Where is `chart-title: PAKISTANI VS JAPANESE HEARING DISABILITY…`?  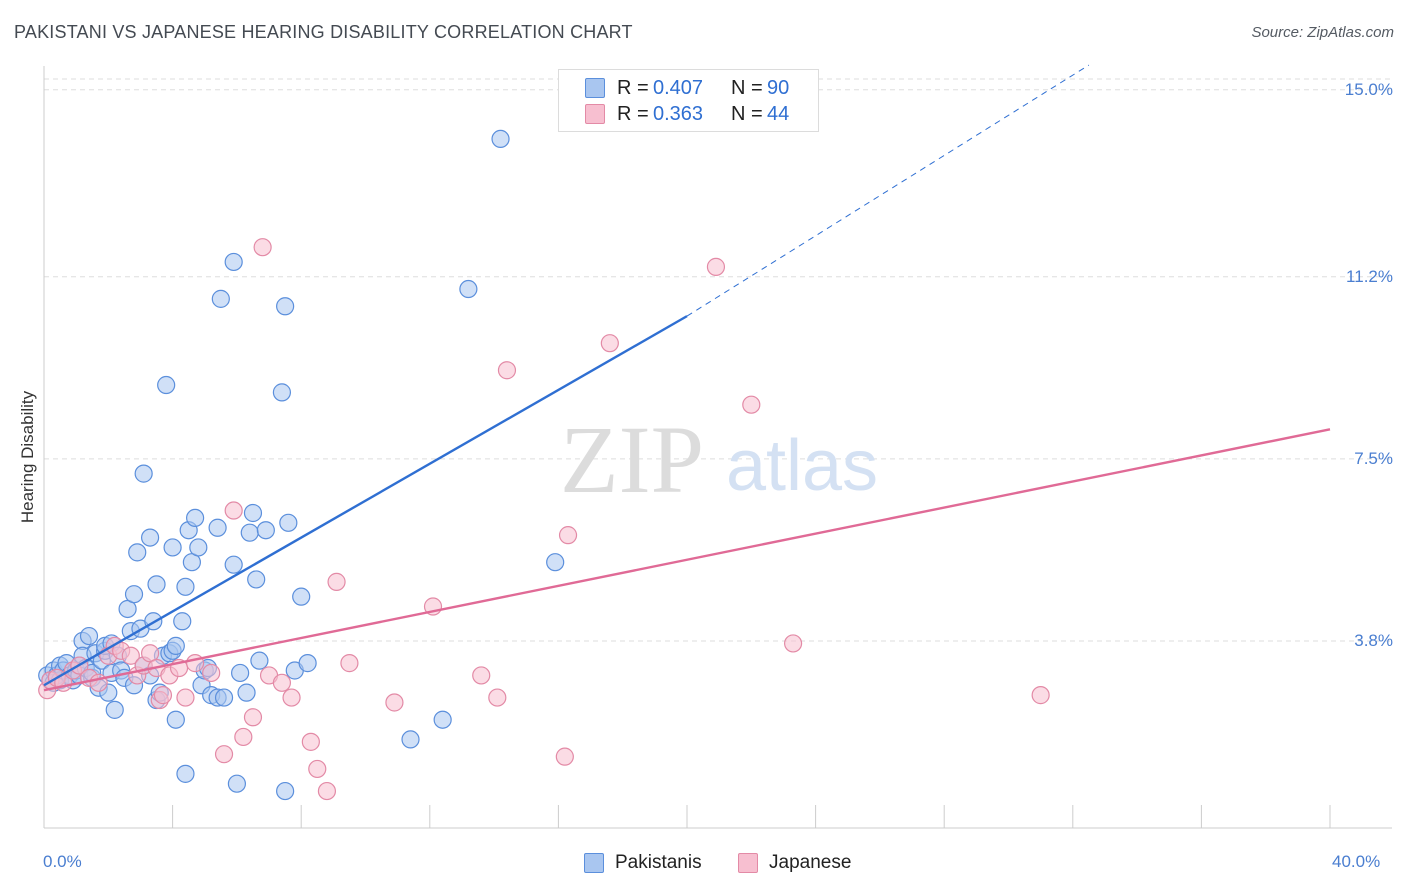 chart-title: PAKISTANI VS JAPANESE HEARING DISABILITY… is located at coordinates (323, 32).